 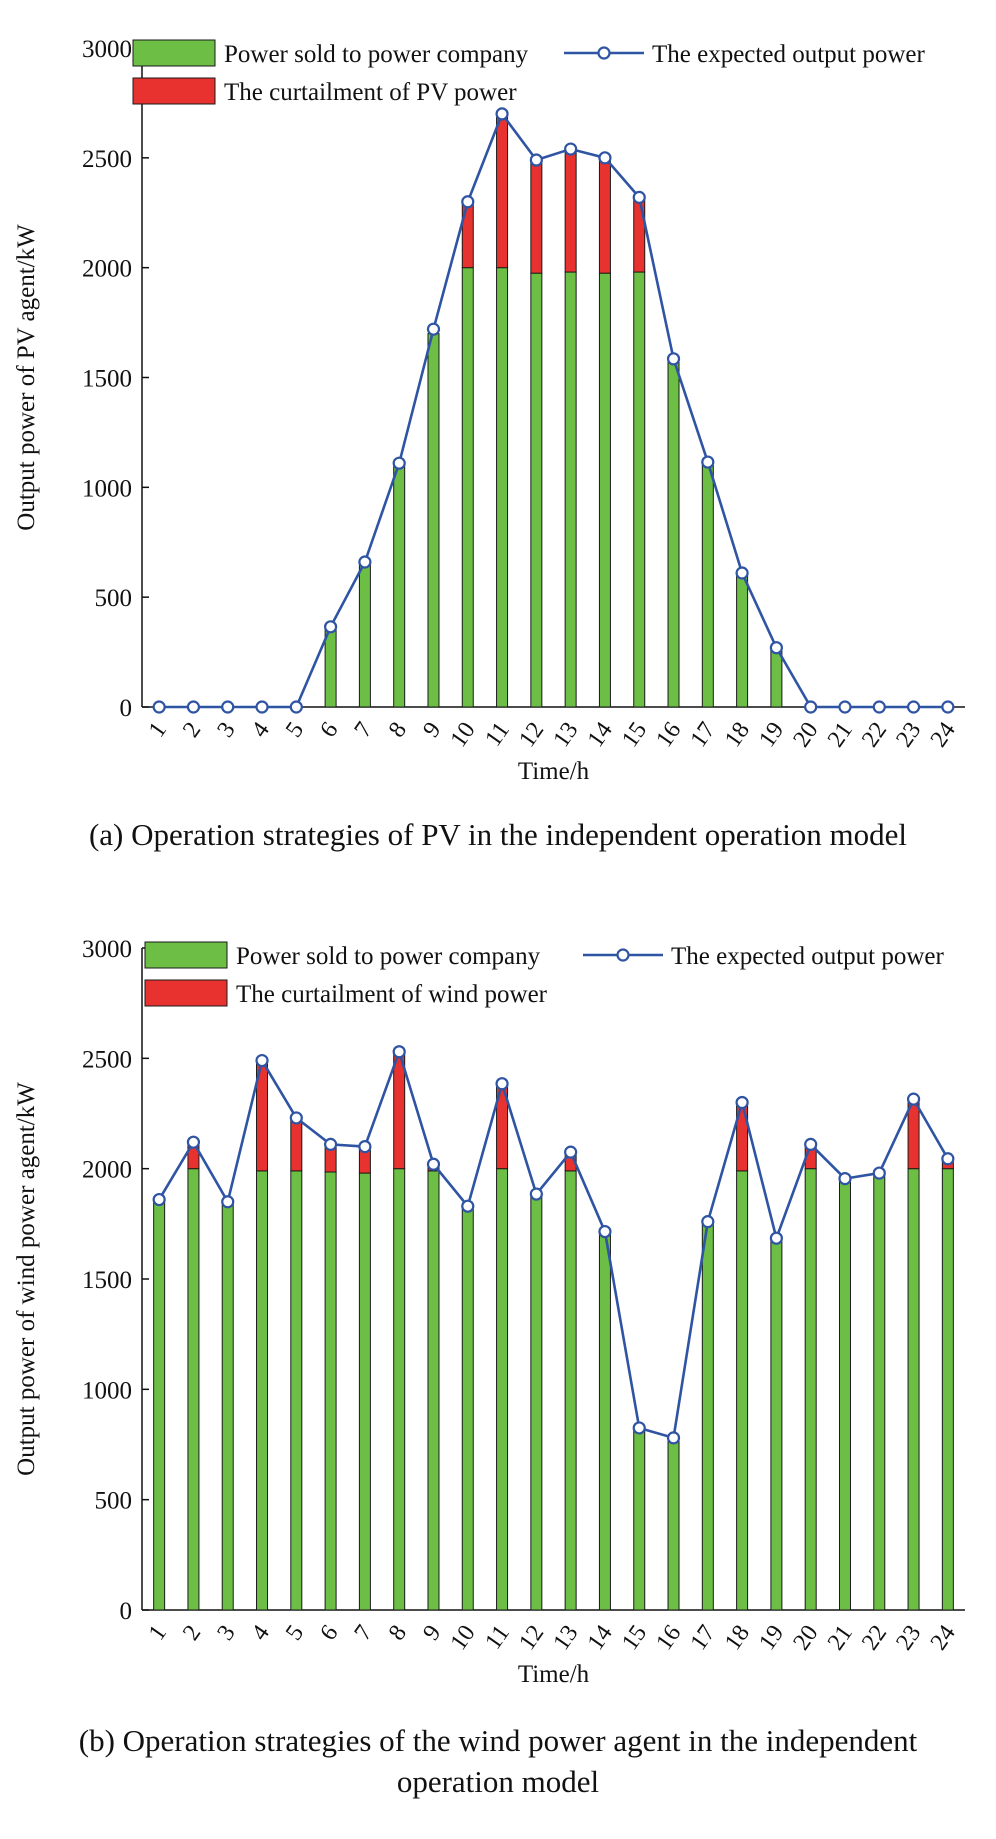 What do you see at coordinates (26, 377) in the screenshot?
I see `y-axis-label: Output power of PV agent/kW` at bounding box center [26, 377].